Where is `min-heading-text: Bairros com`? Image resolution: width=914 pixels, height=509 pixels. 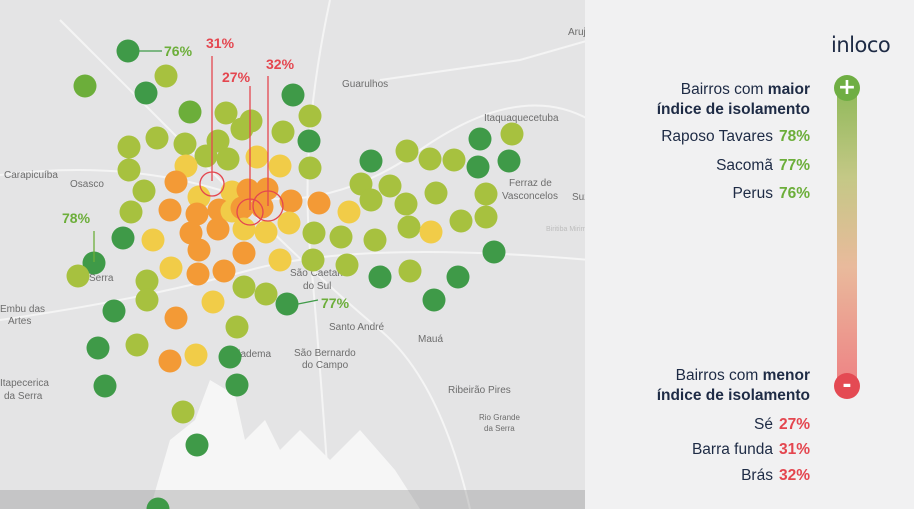
min-heading-text: Bairros com is located at coordinates (719, 375).